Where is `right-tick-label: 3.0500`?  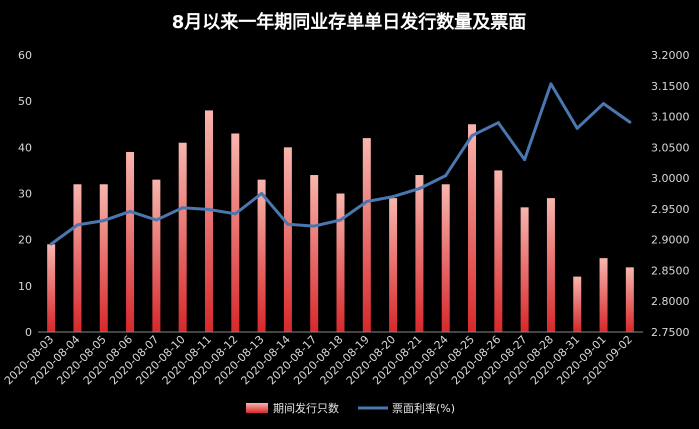
right-tick-label: 3.0500 is located at coordinates (670, 147).